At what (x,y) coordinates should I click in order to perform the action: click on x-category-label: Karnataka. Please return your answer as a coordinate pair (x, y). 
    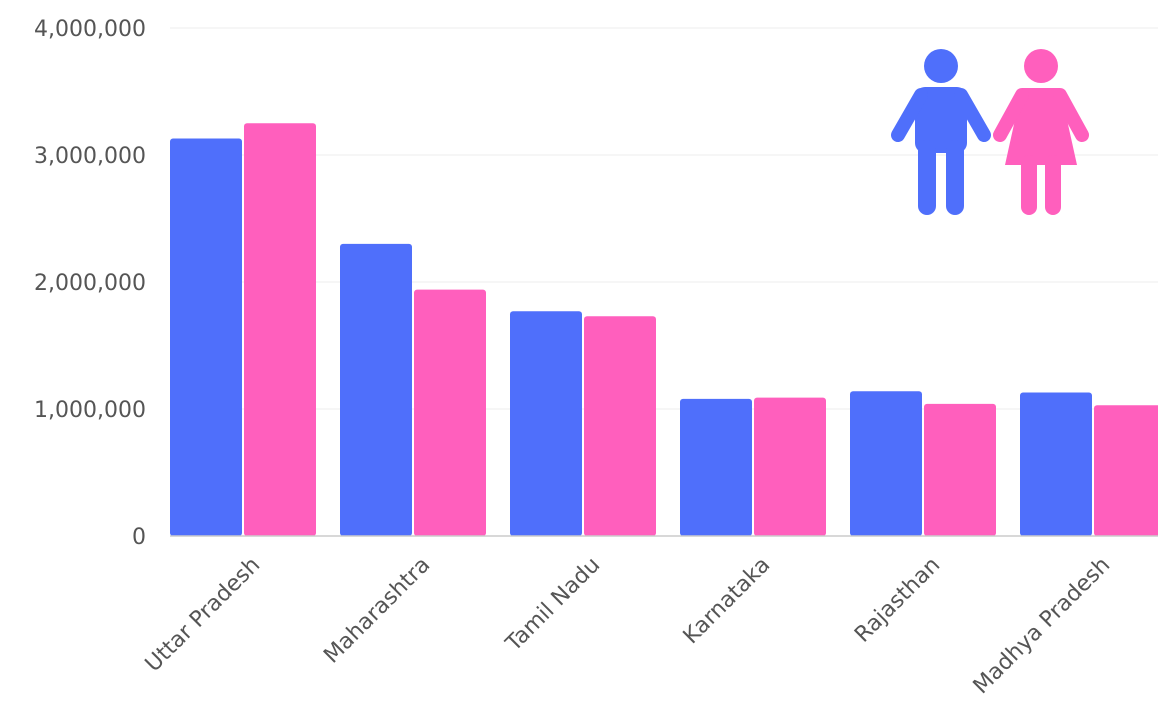
    Looking at the image, I should click on (727, 601).